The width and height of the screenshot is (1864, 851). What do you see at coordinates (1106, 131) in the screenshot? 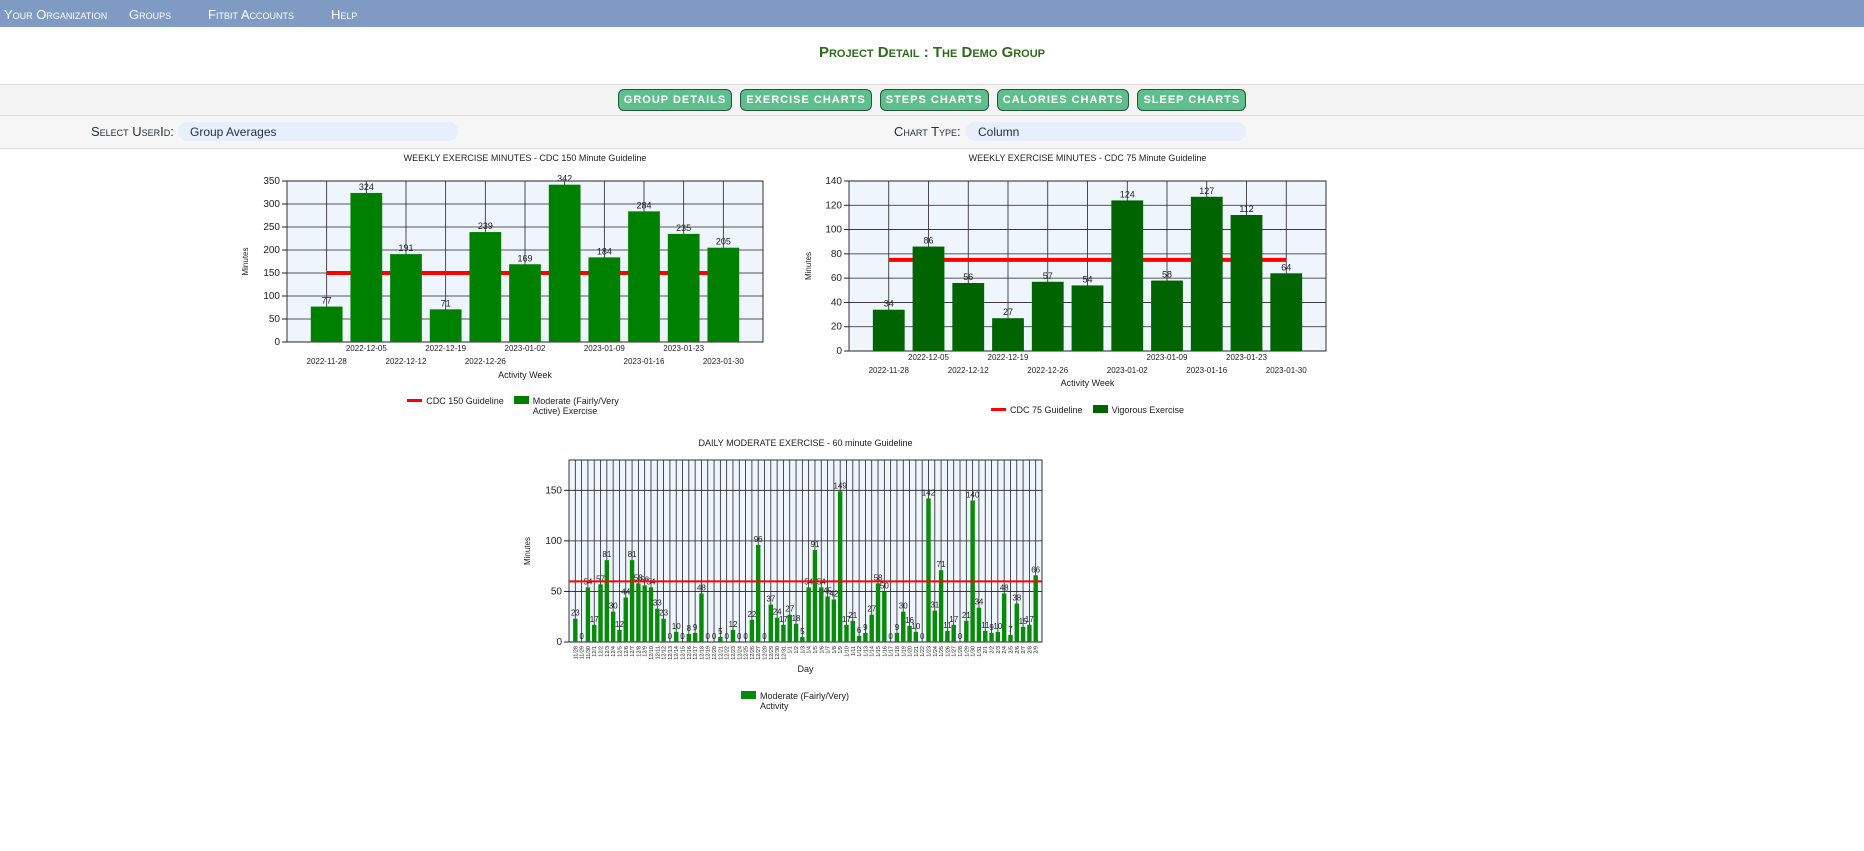
I see `filter-select: Column` at bounding box center [1106, 131].